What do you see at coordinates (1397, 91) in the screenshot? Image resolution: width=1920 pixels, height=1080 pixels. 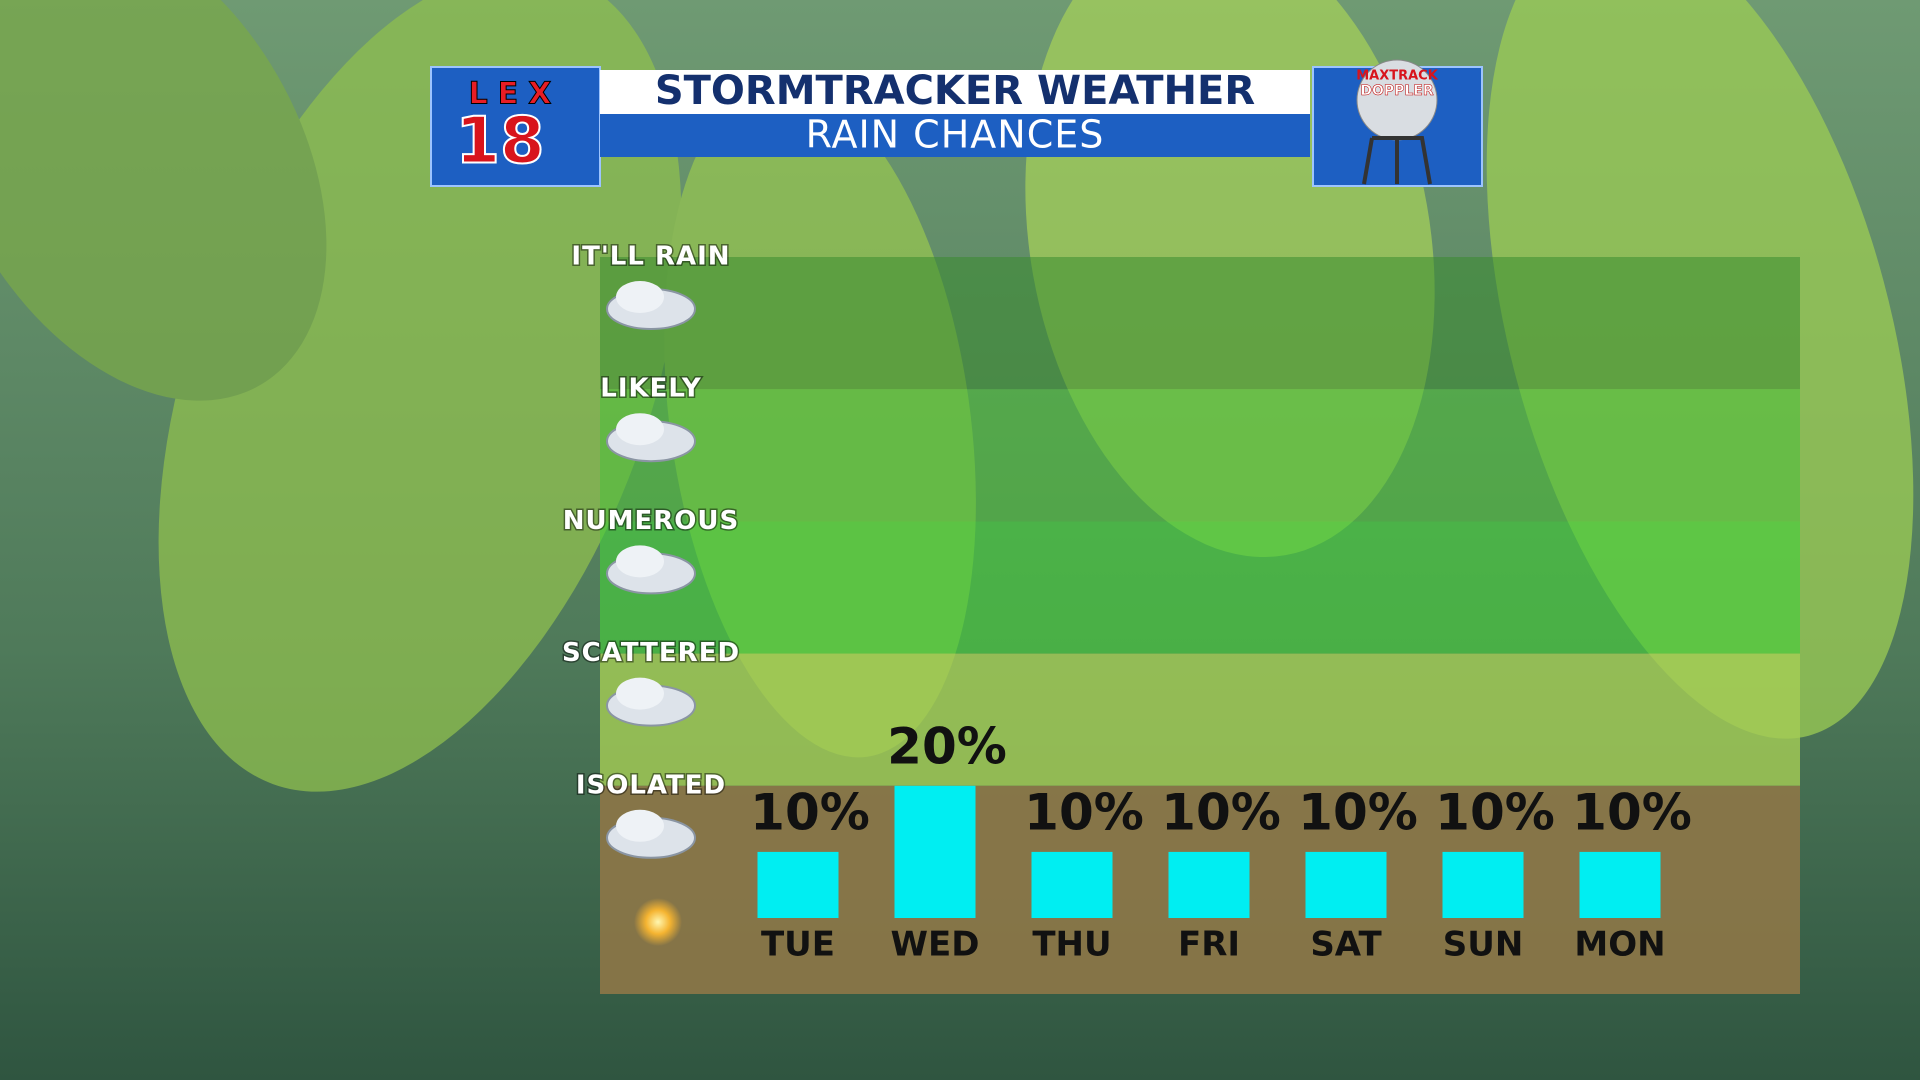 I see `radar-badge: DOPPLER` at bounding box center [1397, 91].